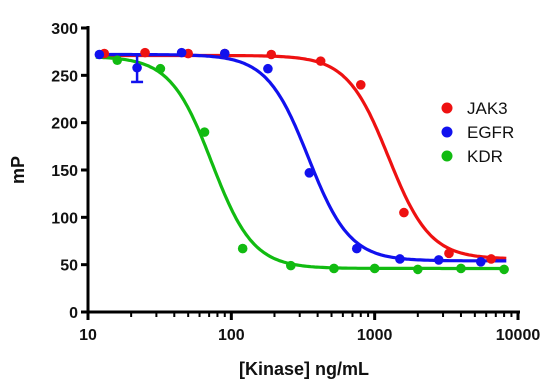 This screenshot has height=381, width=549. I want to click on y-axis-title: mP, so click(18, 170).